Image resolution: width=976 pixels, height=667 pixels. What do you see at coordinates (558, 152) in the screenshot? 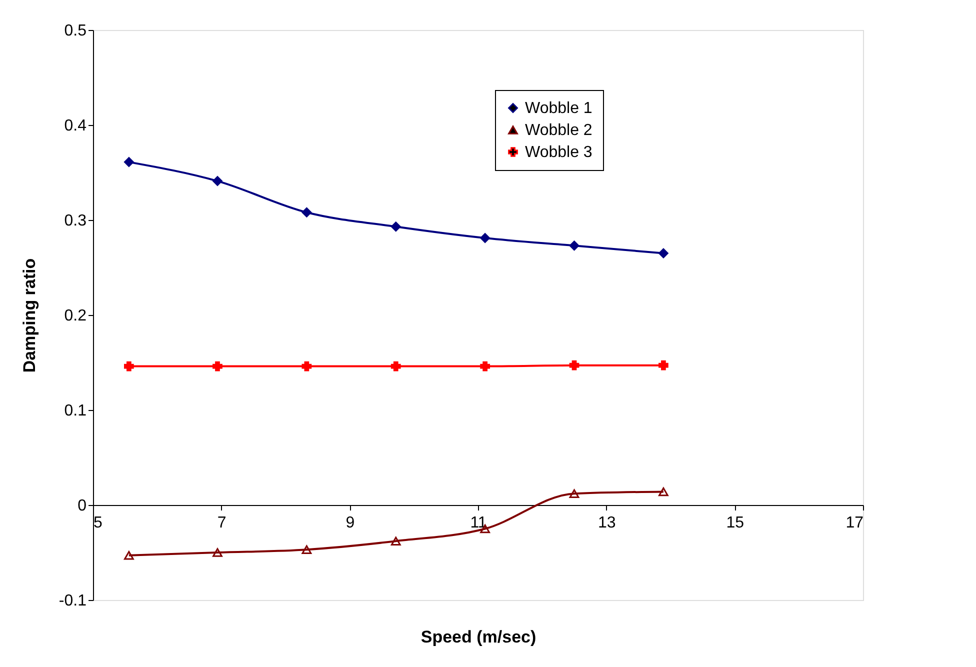
I see `legend-label: Wobble 3` at bounding box center [558, 152].